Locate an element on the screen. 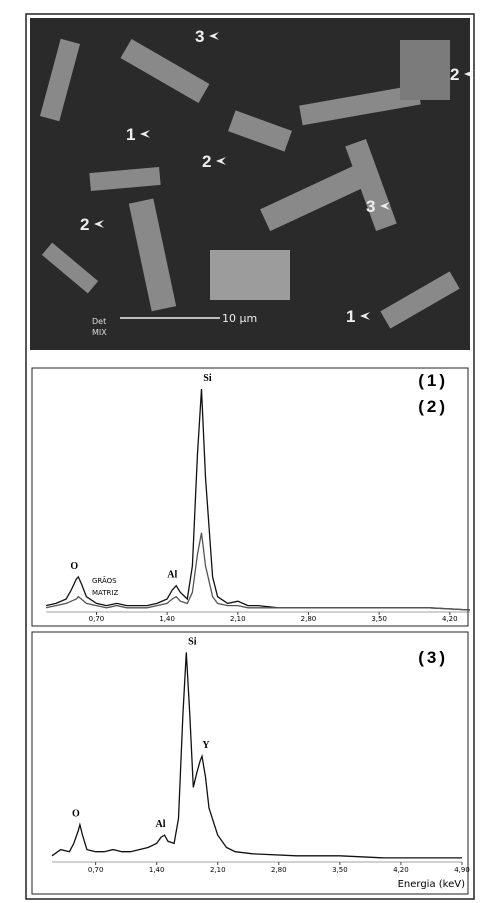 The height and width of the screenshot is (903, 484). x-axis-label: Energia (keV) is located at coordinates (432, 884).